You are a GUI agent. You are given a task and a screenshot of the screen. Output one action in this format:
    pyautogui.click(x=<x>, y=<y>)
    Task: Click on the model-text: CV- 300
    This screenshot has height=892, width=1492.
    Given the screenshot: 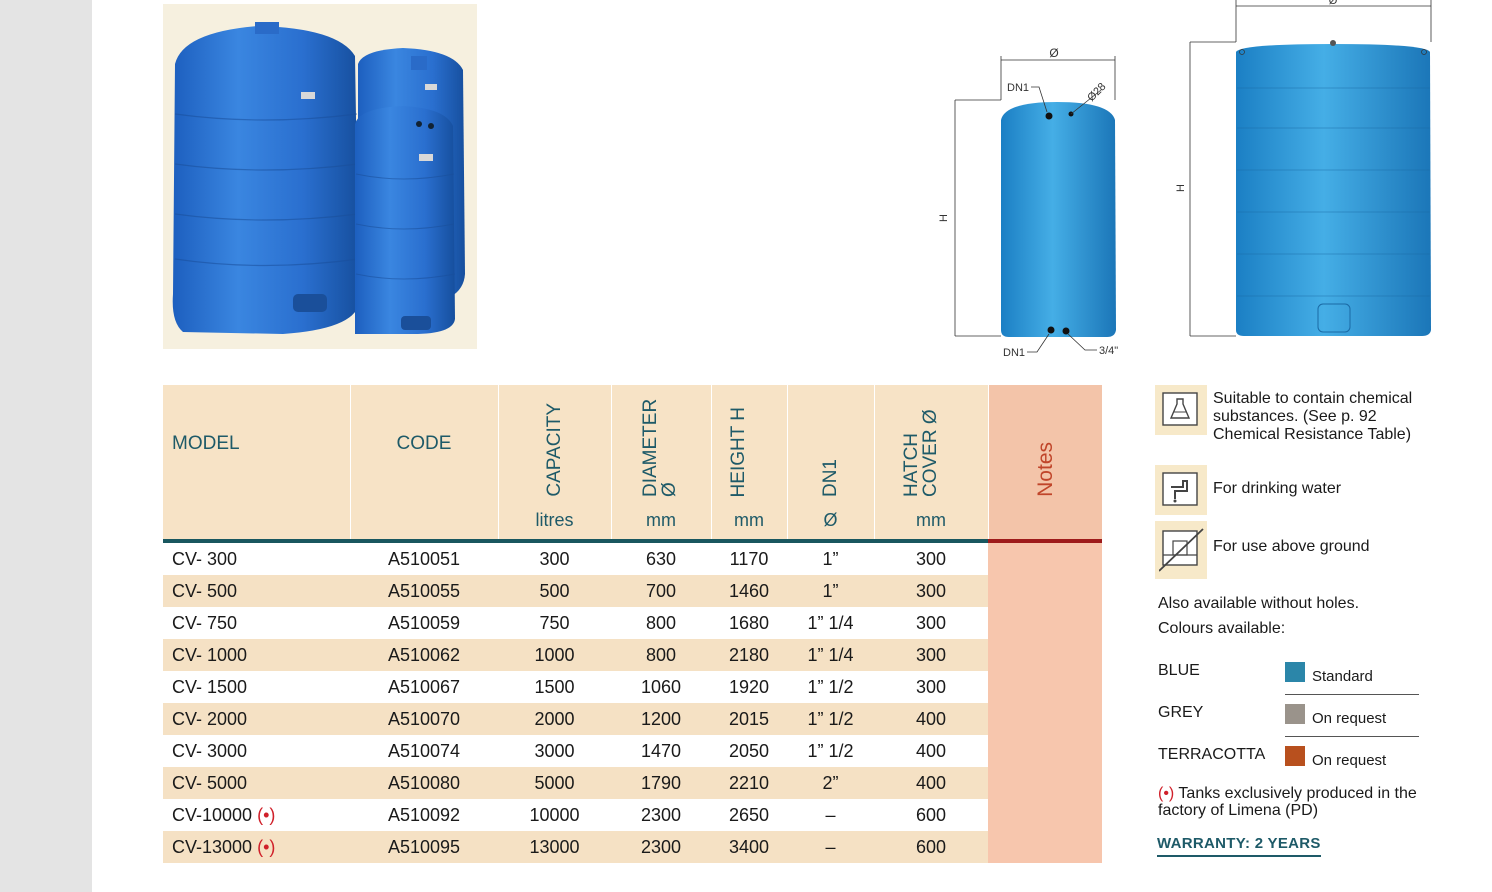 What is the action you would take?
    pyautogui.click(x=205, y=558)
    